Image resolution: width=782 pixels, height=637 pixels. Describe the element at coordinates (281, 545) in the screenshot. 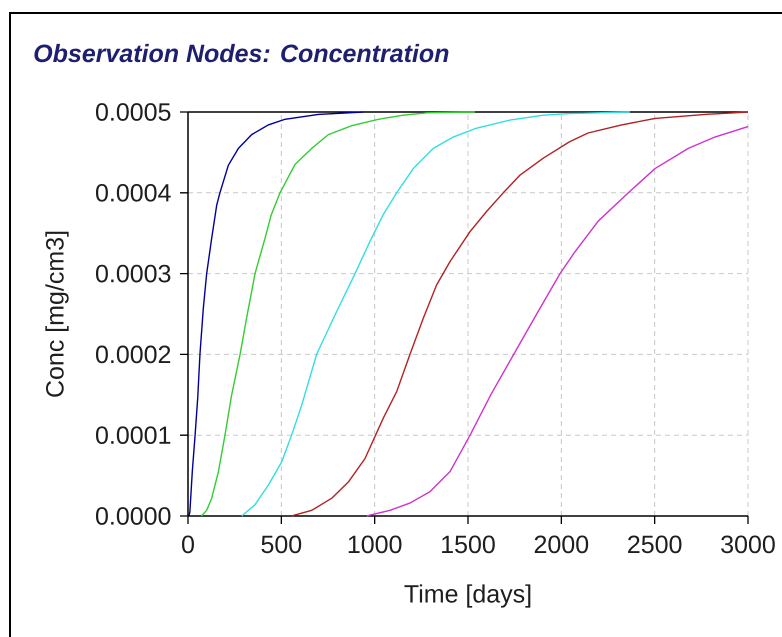

I see `x-tick-label: 500` at that location.